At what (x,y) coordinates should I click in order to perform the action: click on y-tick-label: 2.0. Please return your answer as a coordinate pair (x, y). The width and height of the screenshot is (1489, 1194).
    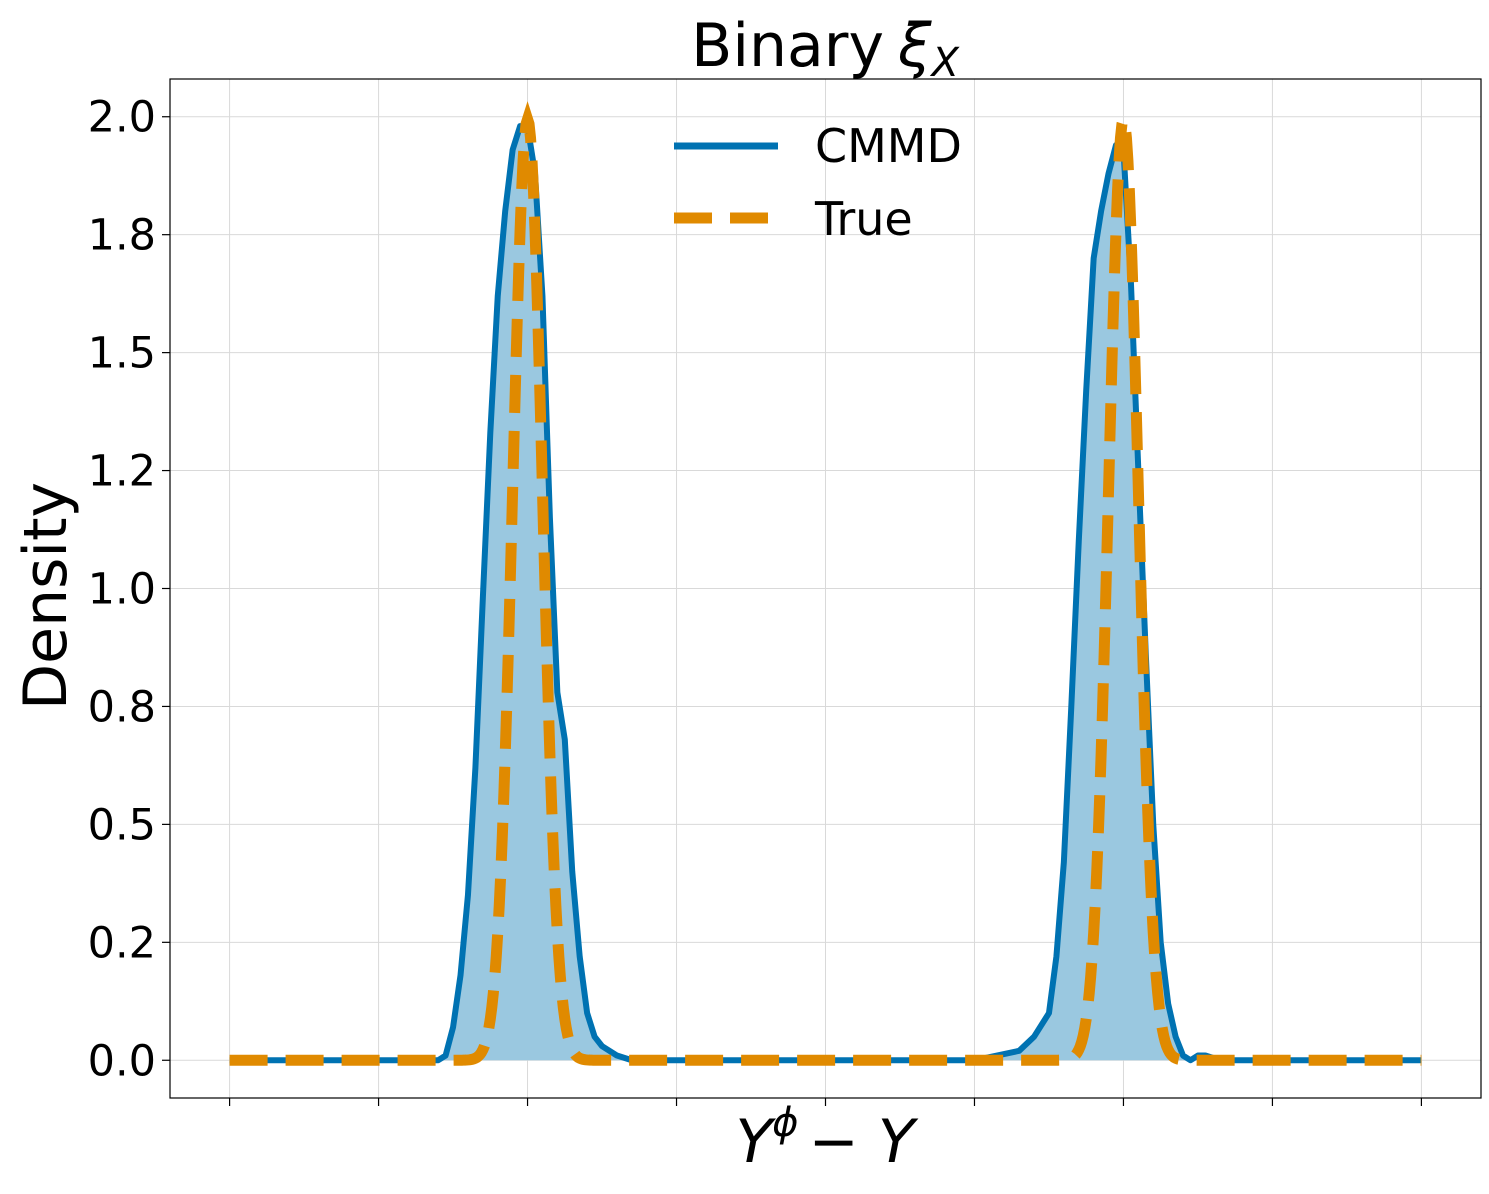
    Looking at the image, I should click on (122, 118).